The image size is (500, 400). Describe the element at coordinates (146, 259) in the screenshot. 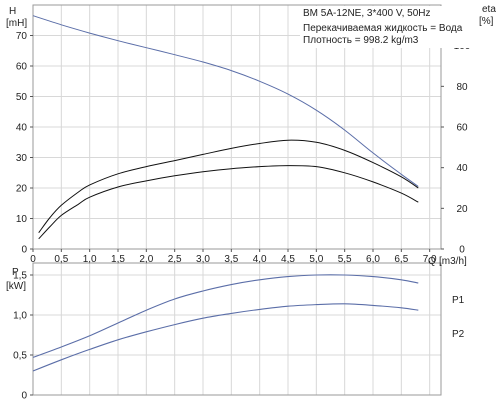

I see `x-tick-label: 2,0` at that location.